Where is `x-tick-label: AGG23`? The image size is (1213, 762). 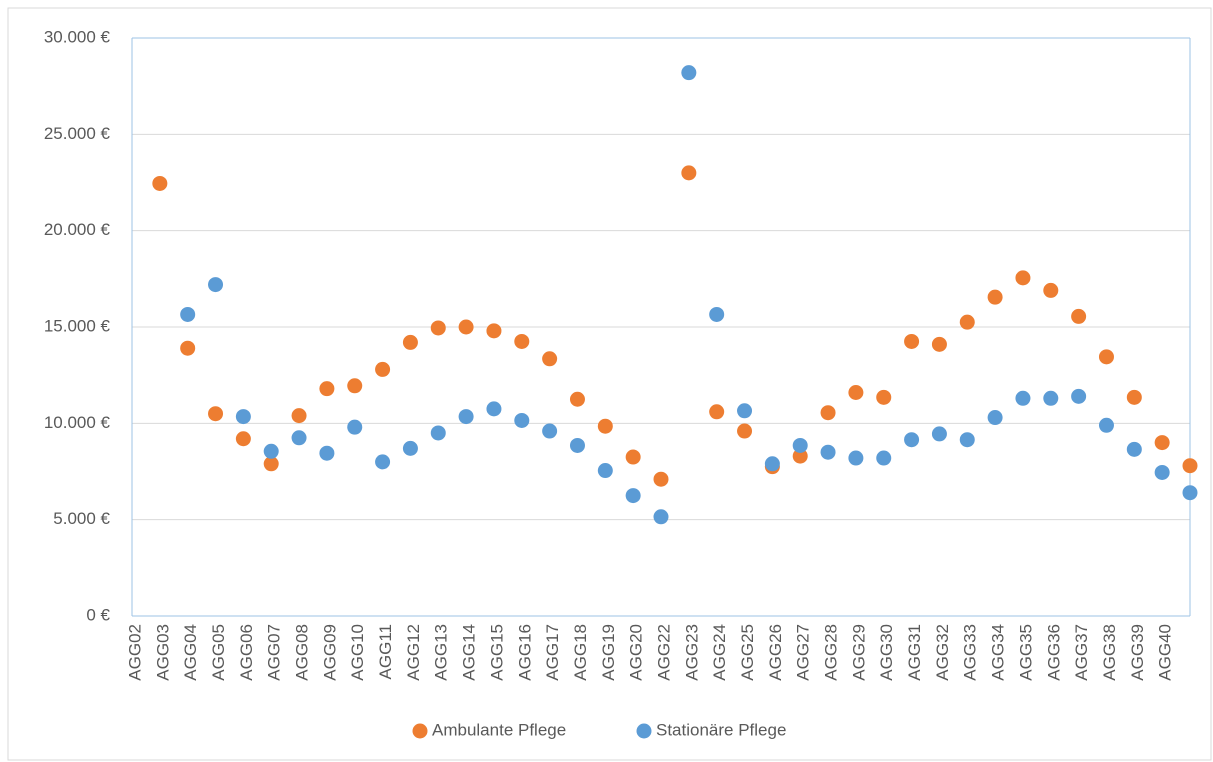
x-tick-label: AGG23 is located at coordinates (691, 652).